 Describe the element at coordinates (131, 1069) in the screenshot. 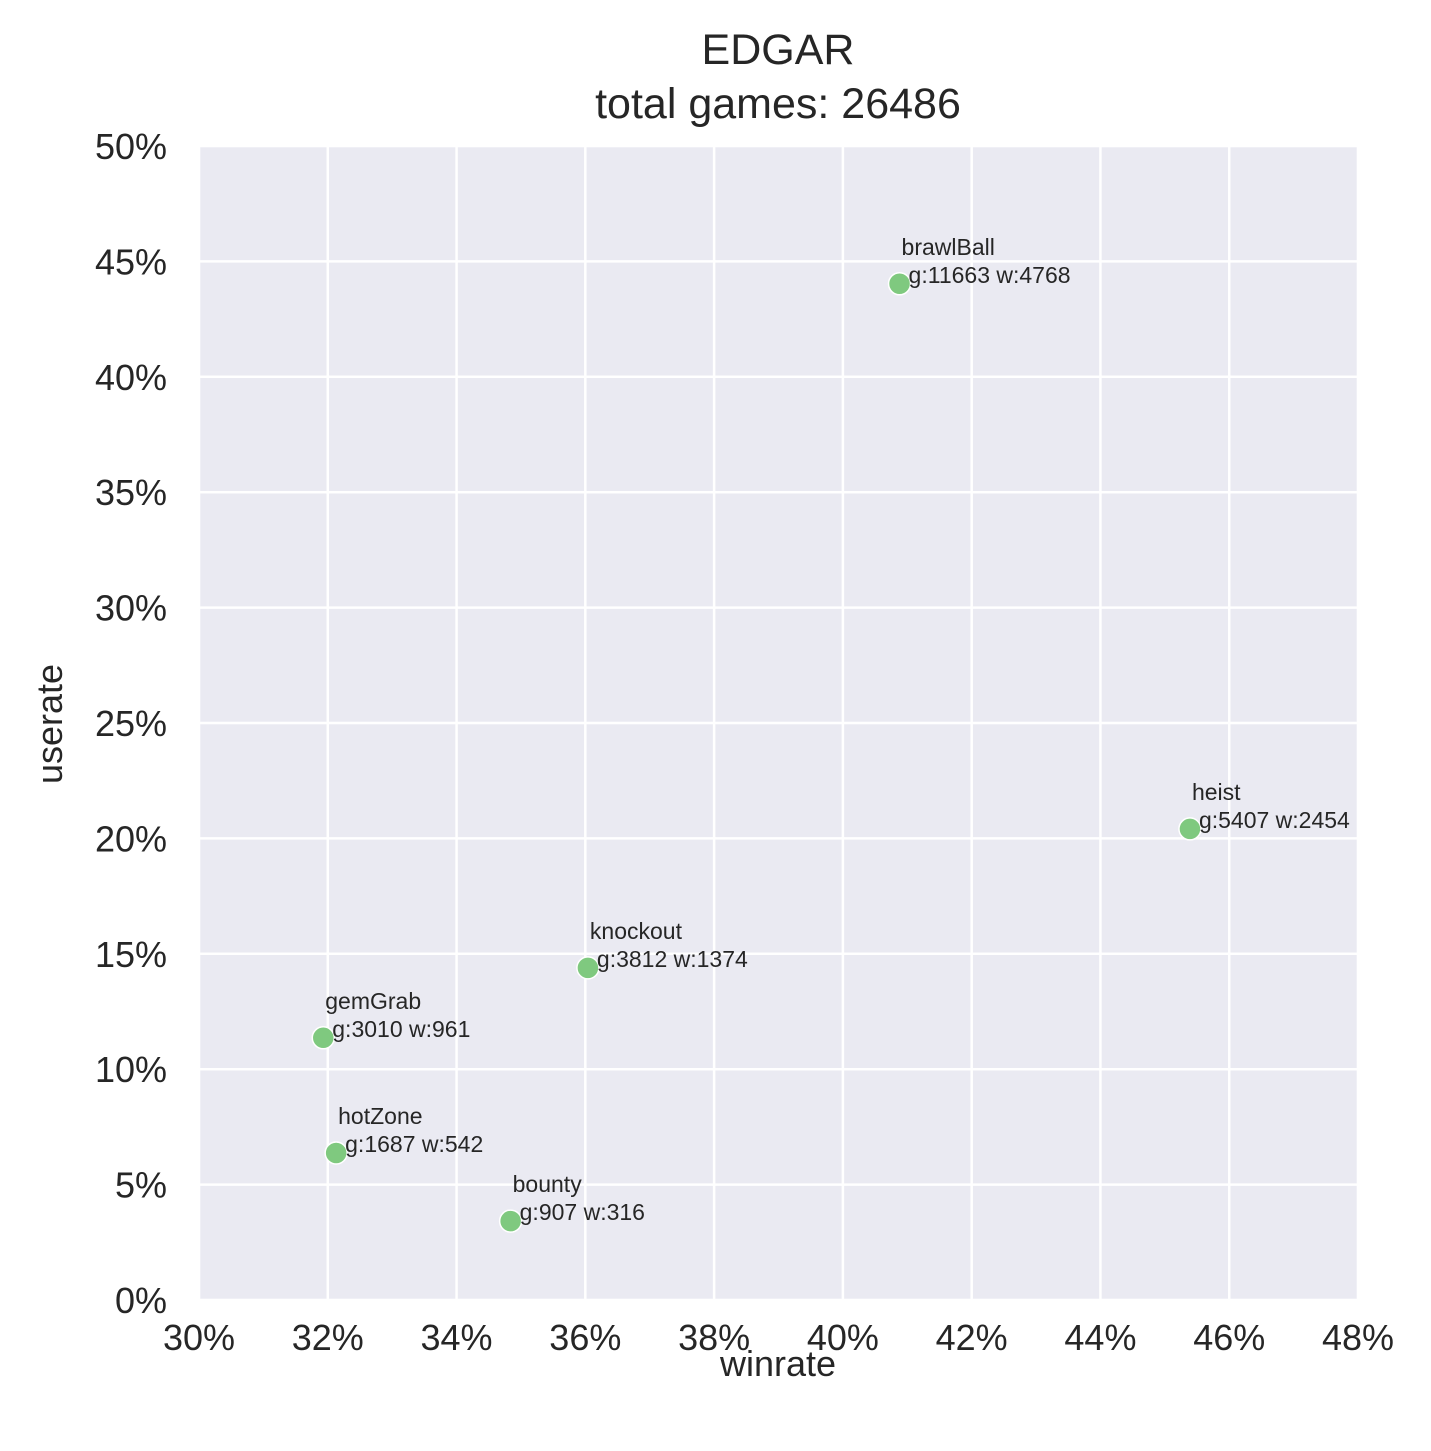

I see `y-tick-label: 10%` at that location.